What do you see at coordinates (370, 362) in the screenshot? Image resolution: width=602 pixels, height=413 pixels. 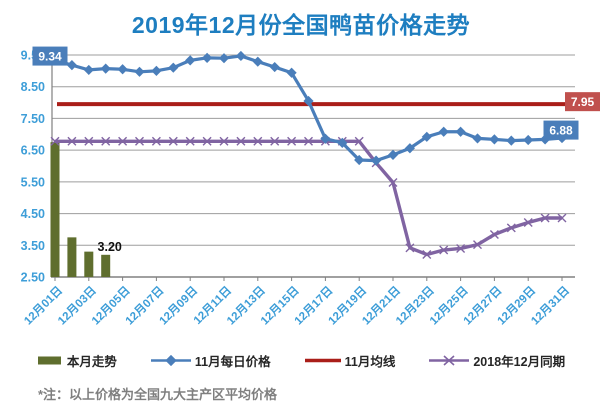 I see `legend-label-nov-average: 11月均线` at bounding box center [370, 362].